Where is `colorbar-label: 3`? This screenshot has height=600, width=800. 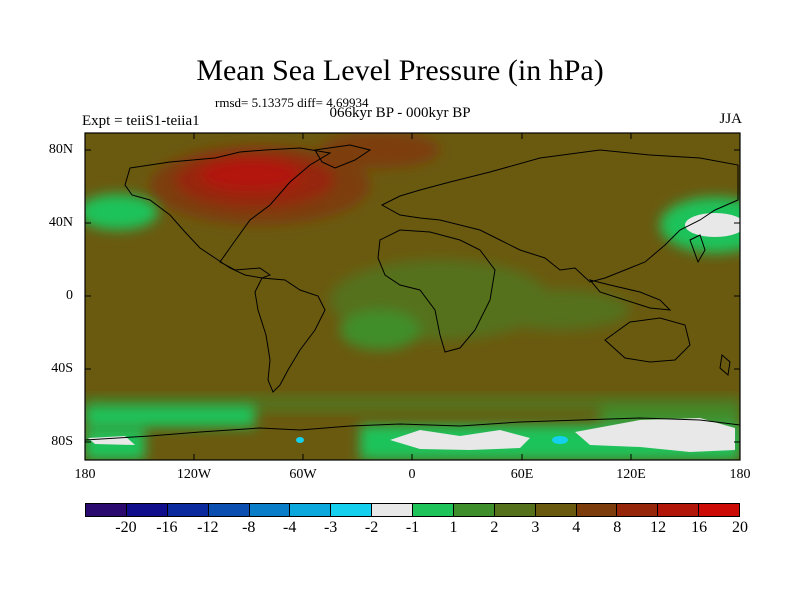
colorbar-label: 3 is located at coordinates (535, 527).